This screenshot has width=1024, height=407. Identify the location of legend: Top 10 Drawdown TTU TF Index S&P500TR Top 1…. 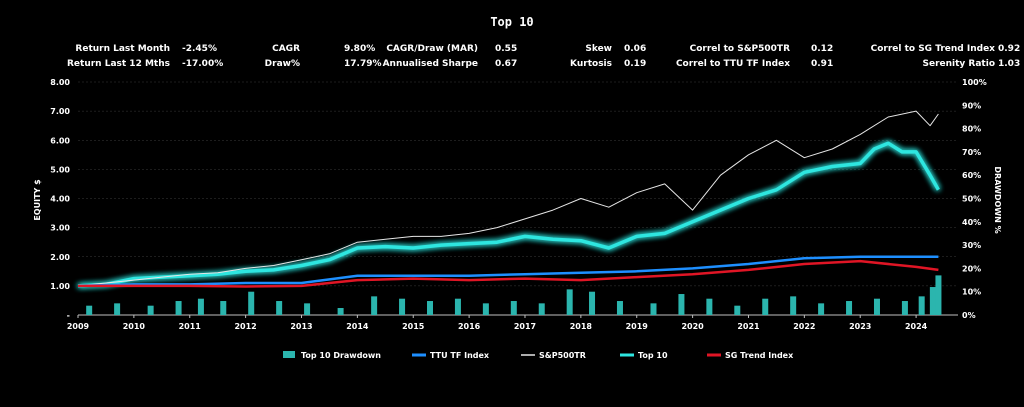
(538, 355).